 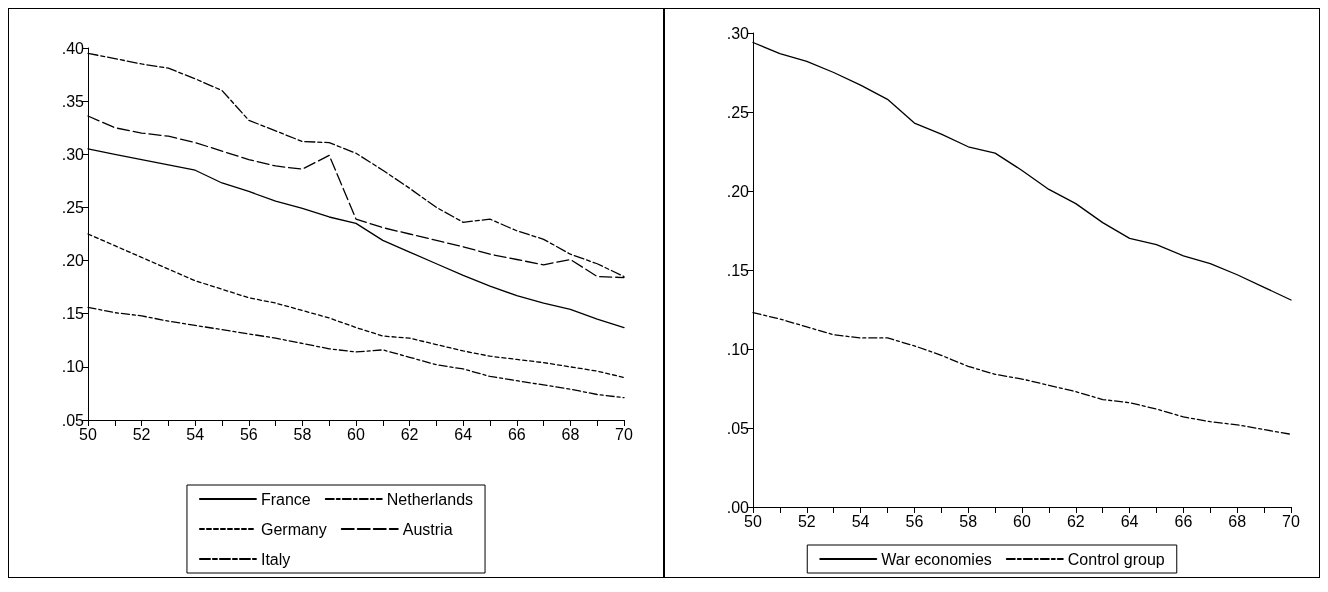 What do you see at coordinates (285, 499) in the screenshot?
I see `legend-label: France` at bounding box center [285, 499].